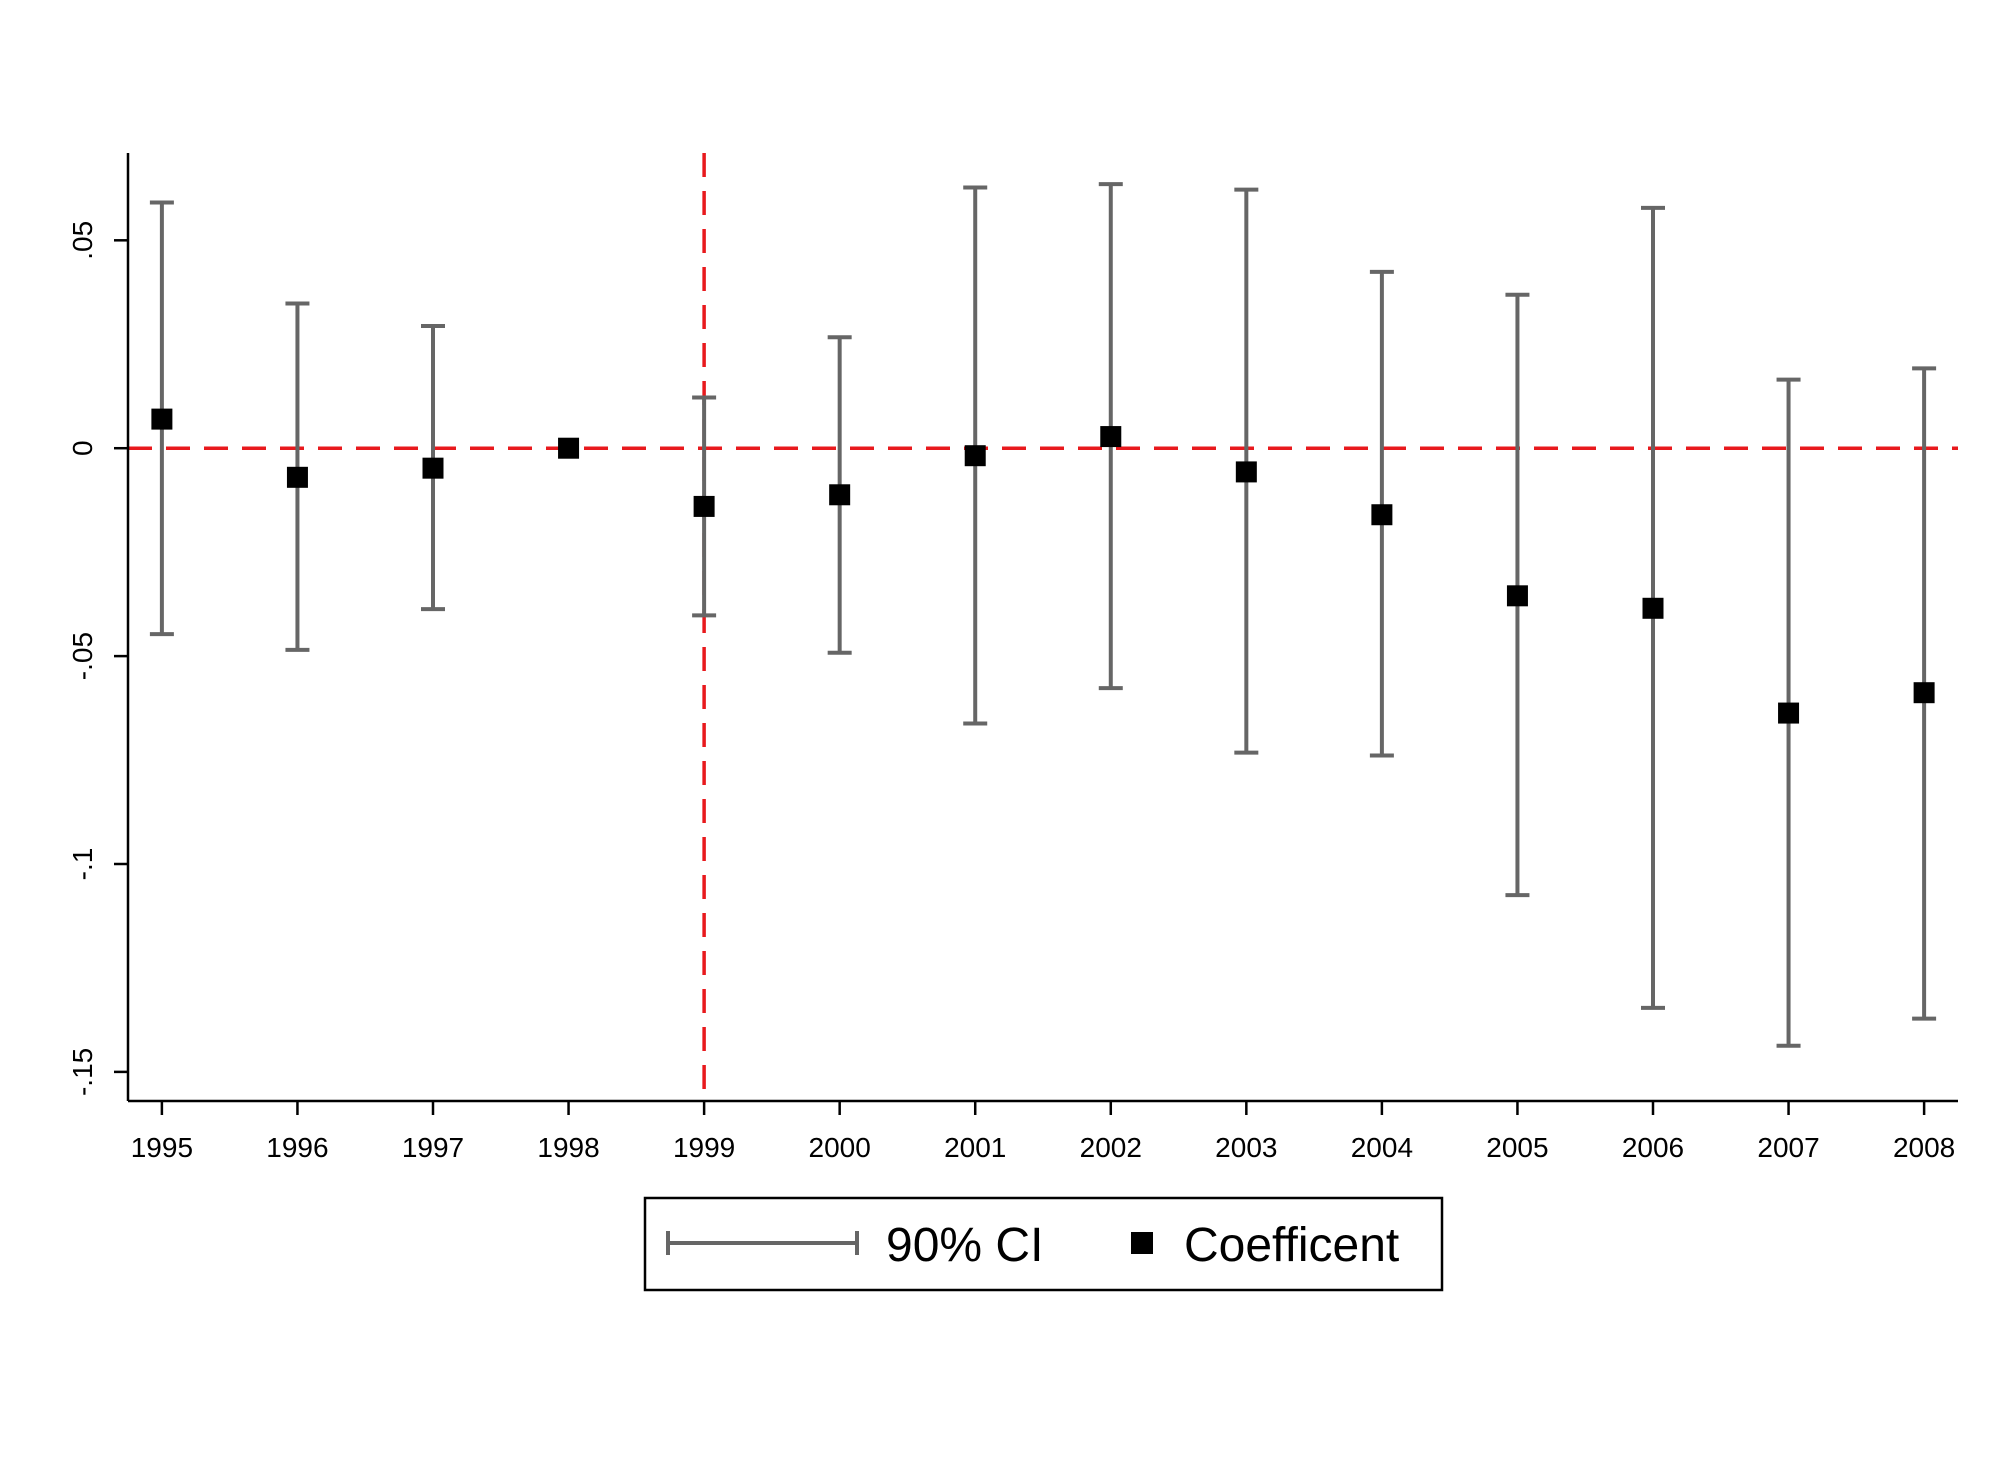 This screenshot has width=2000, height=1460. What do you see at coordinates (1246, 472) in the screenshot?
I see `coefficient-point-2003` at bounding box center [1246, 472].